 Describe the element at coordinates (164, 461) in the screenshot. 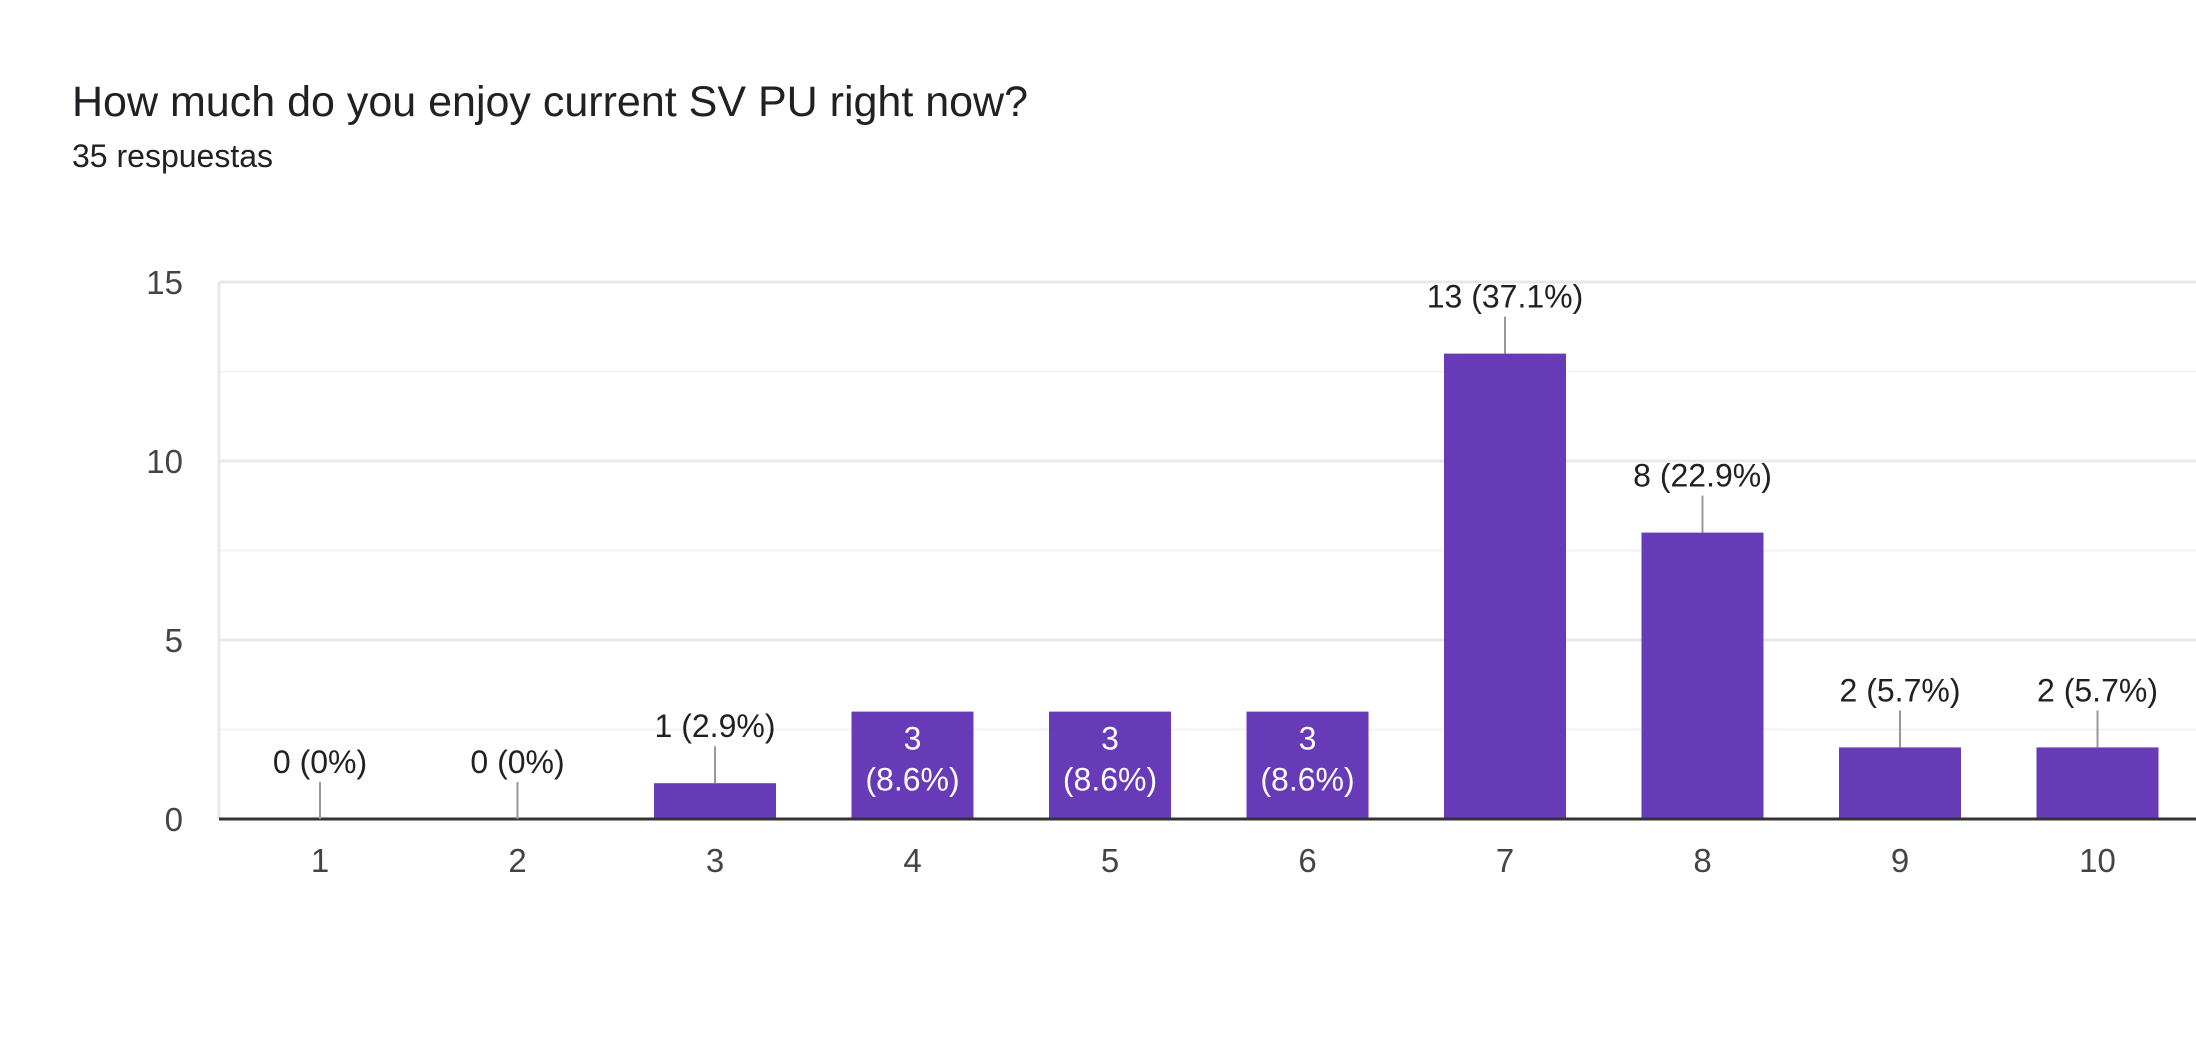

I see `y-tick-label: 10` at that location.